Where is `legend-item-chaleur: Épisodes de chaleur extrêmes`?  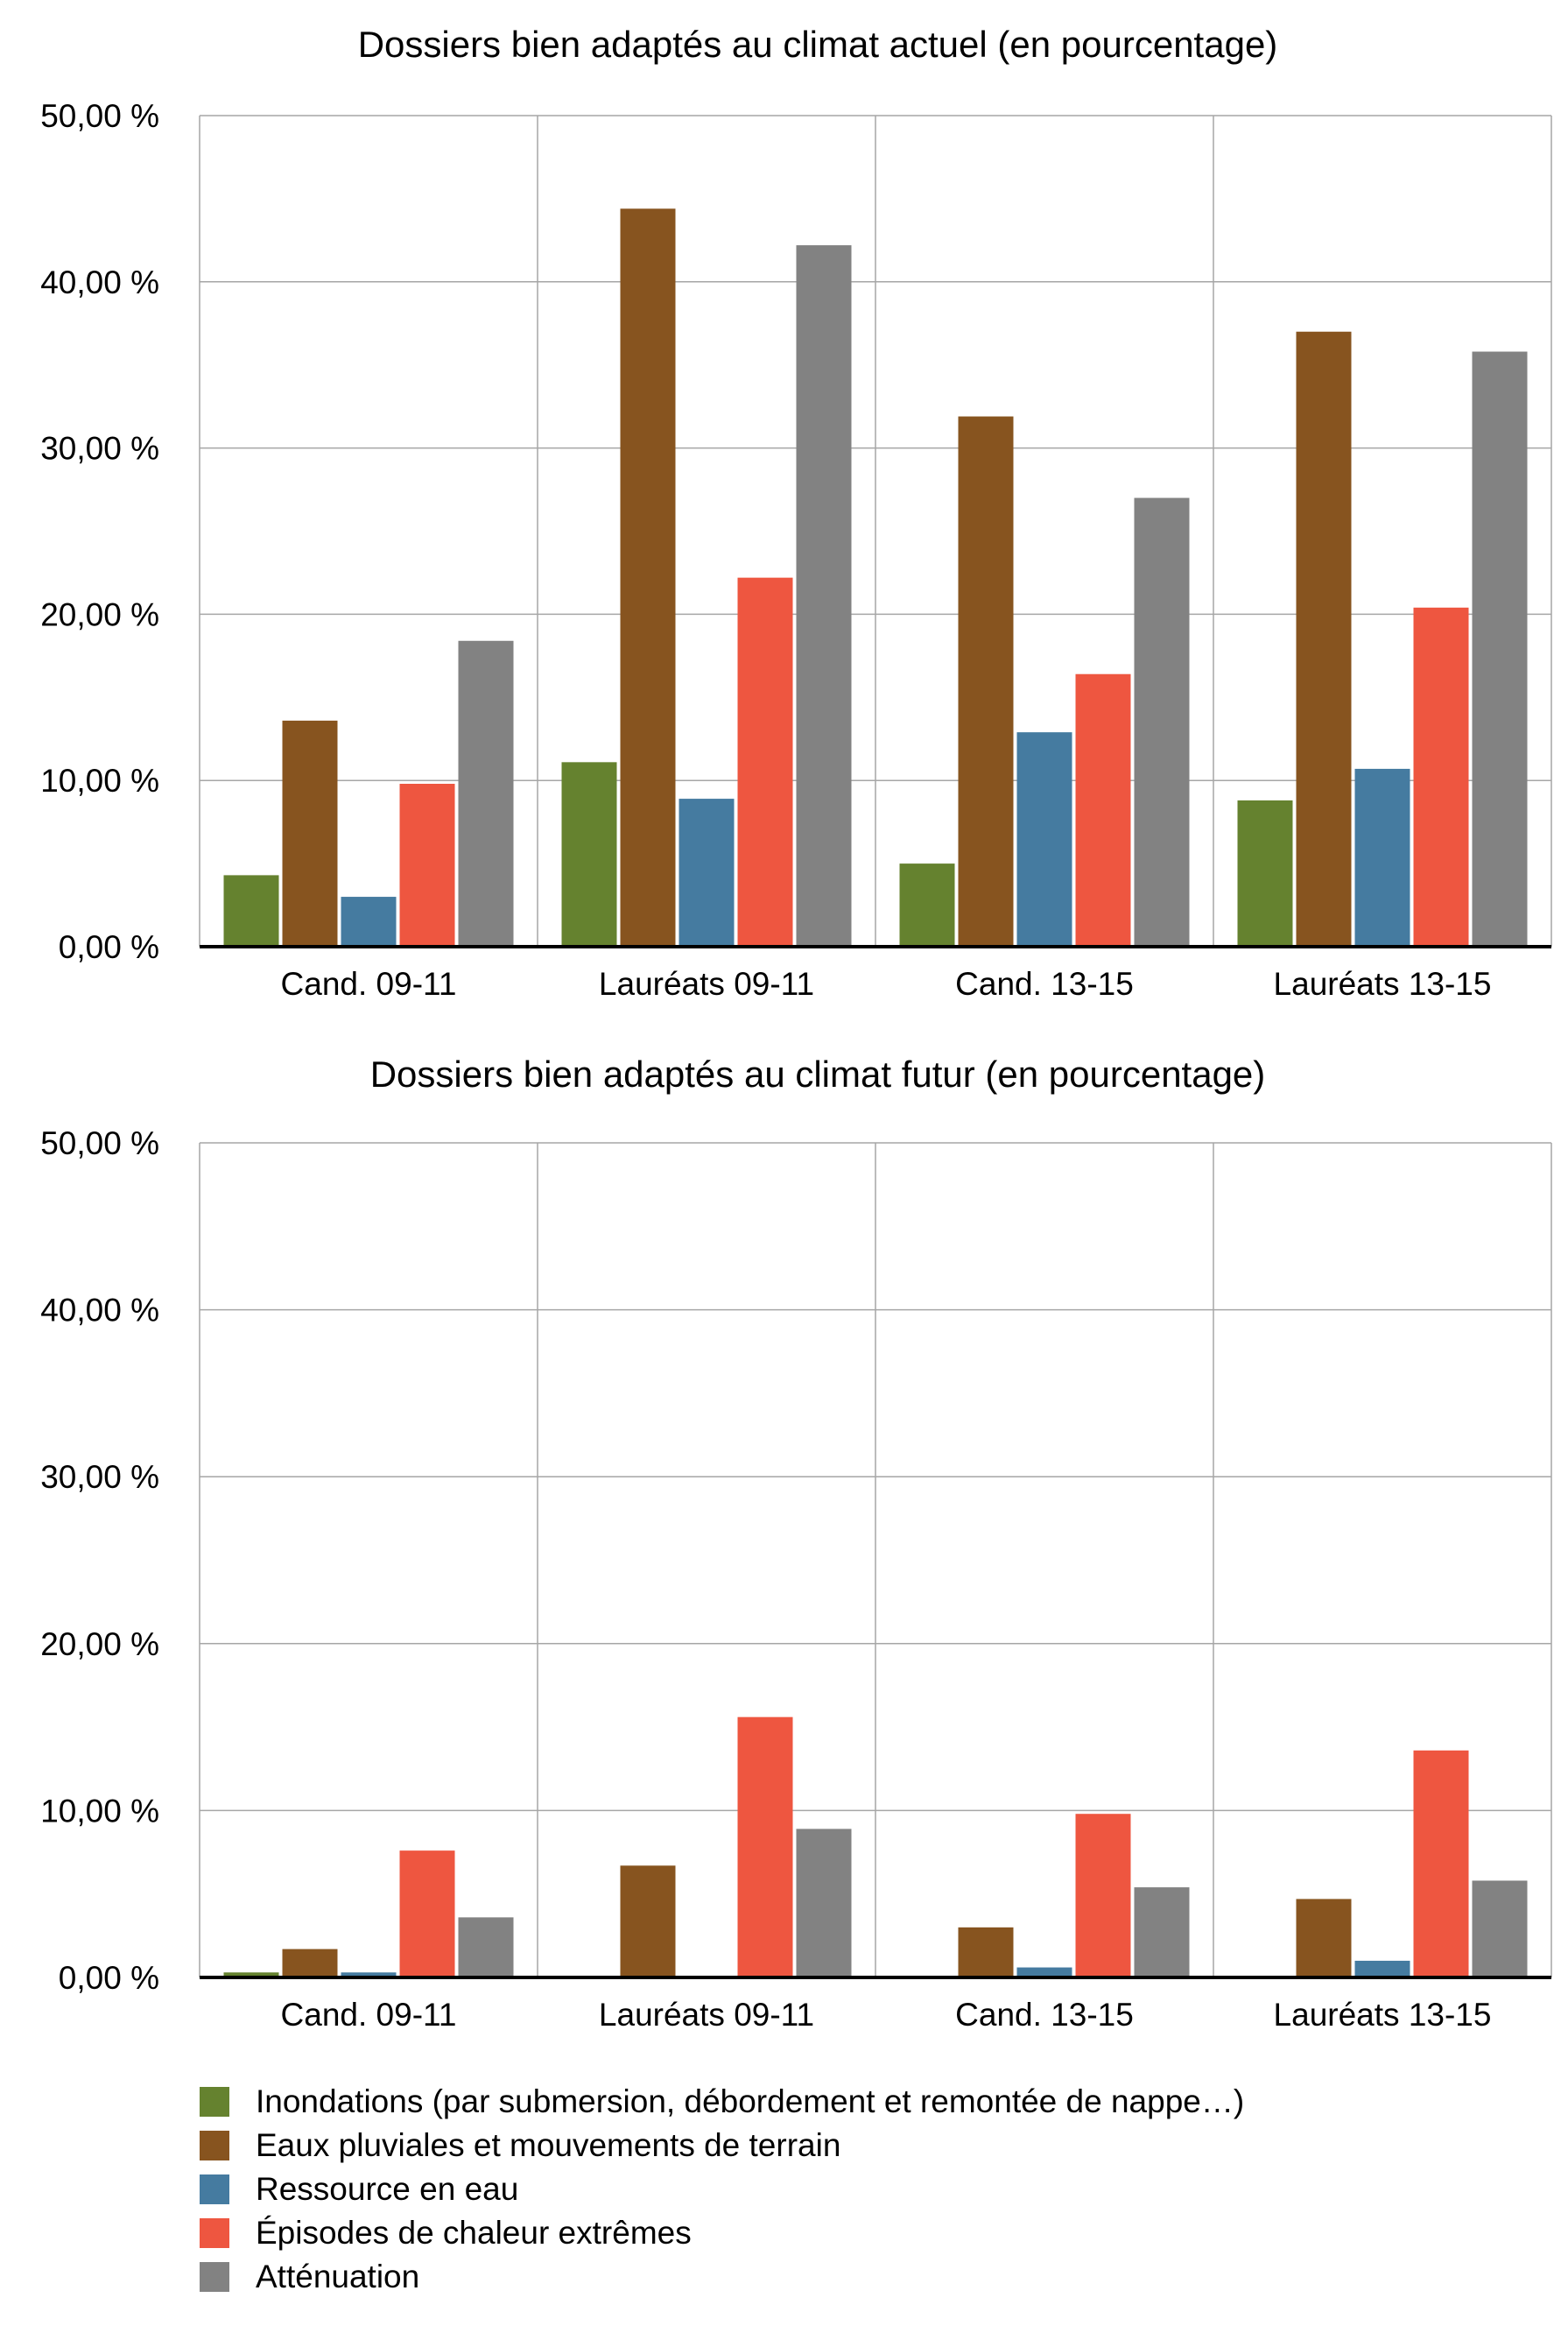
legend-item-chaleur: Épisodes de chaleur extrêmes is located at coordinates (722, 2233).